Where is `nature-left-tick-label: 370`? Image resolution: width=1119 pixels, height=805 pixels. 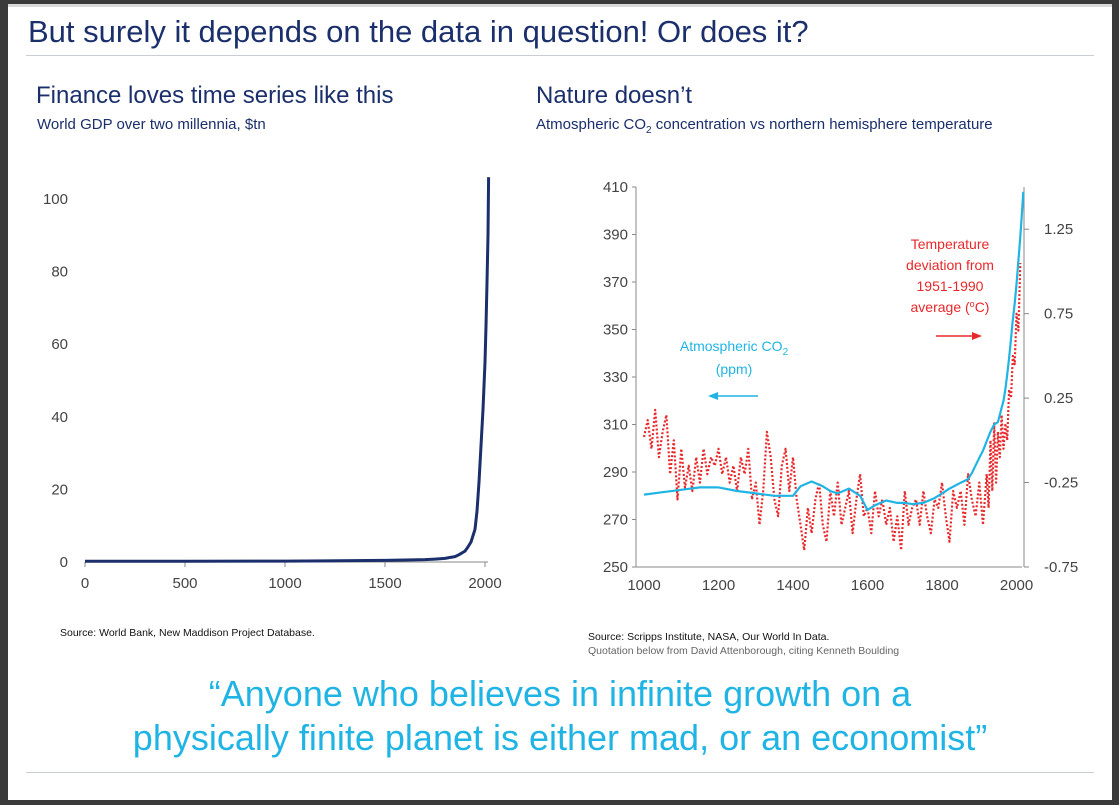 nature-left-tick-label: 370 is located at coordinates (615, 282).